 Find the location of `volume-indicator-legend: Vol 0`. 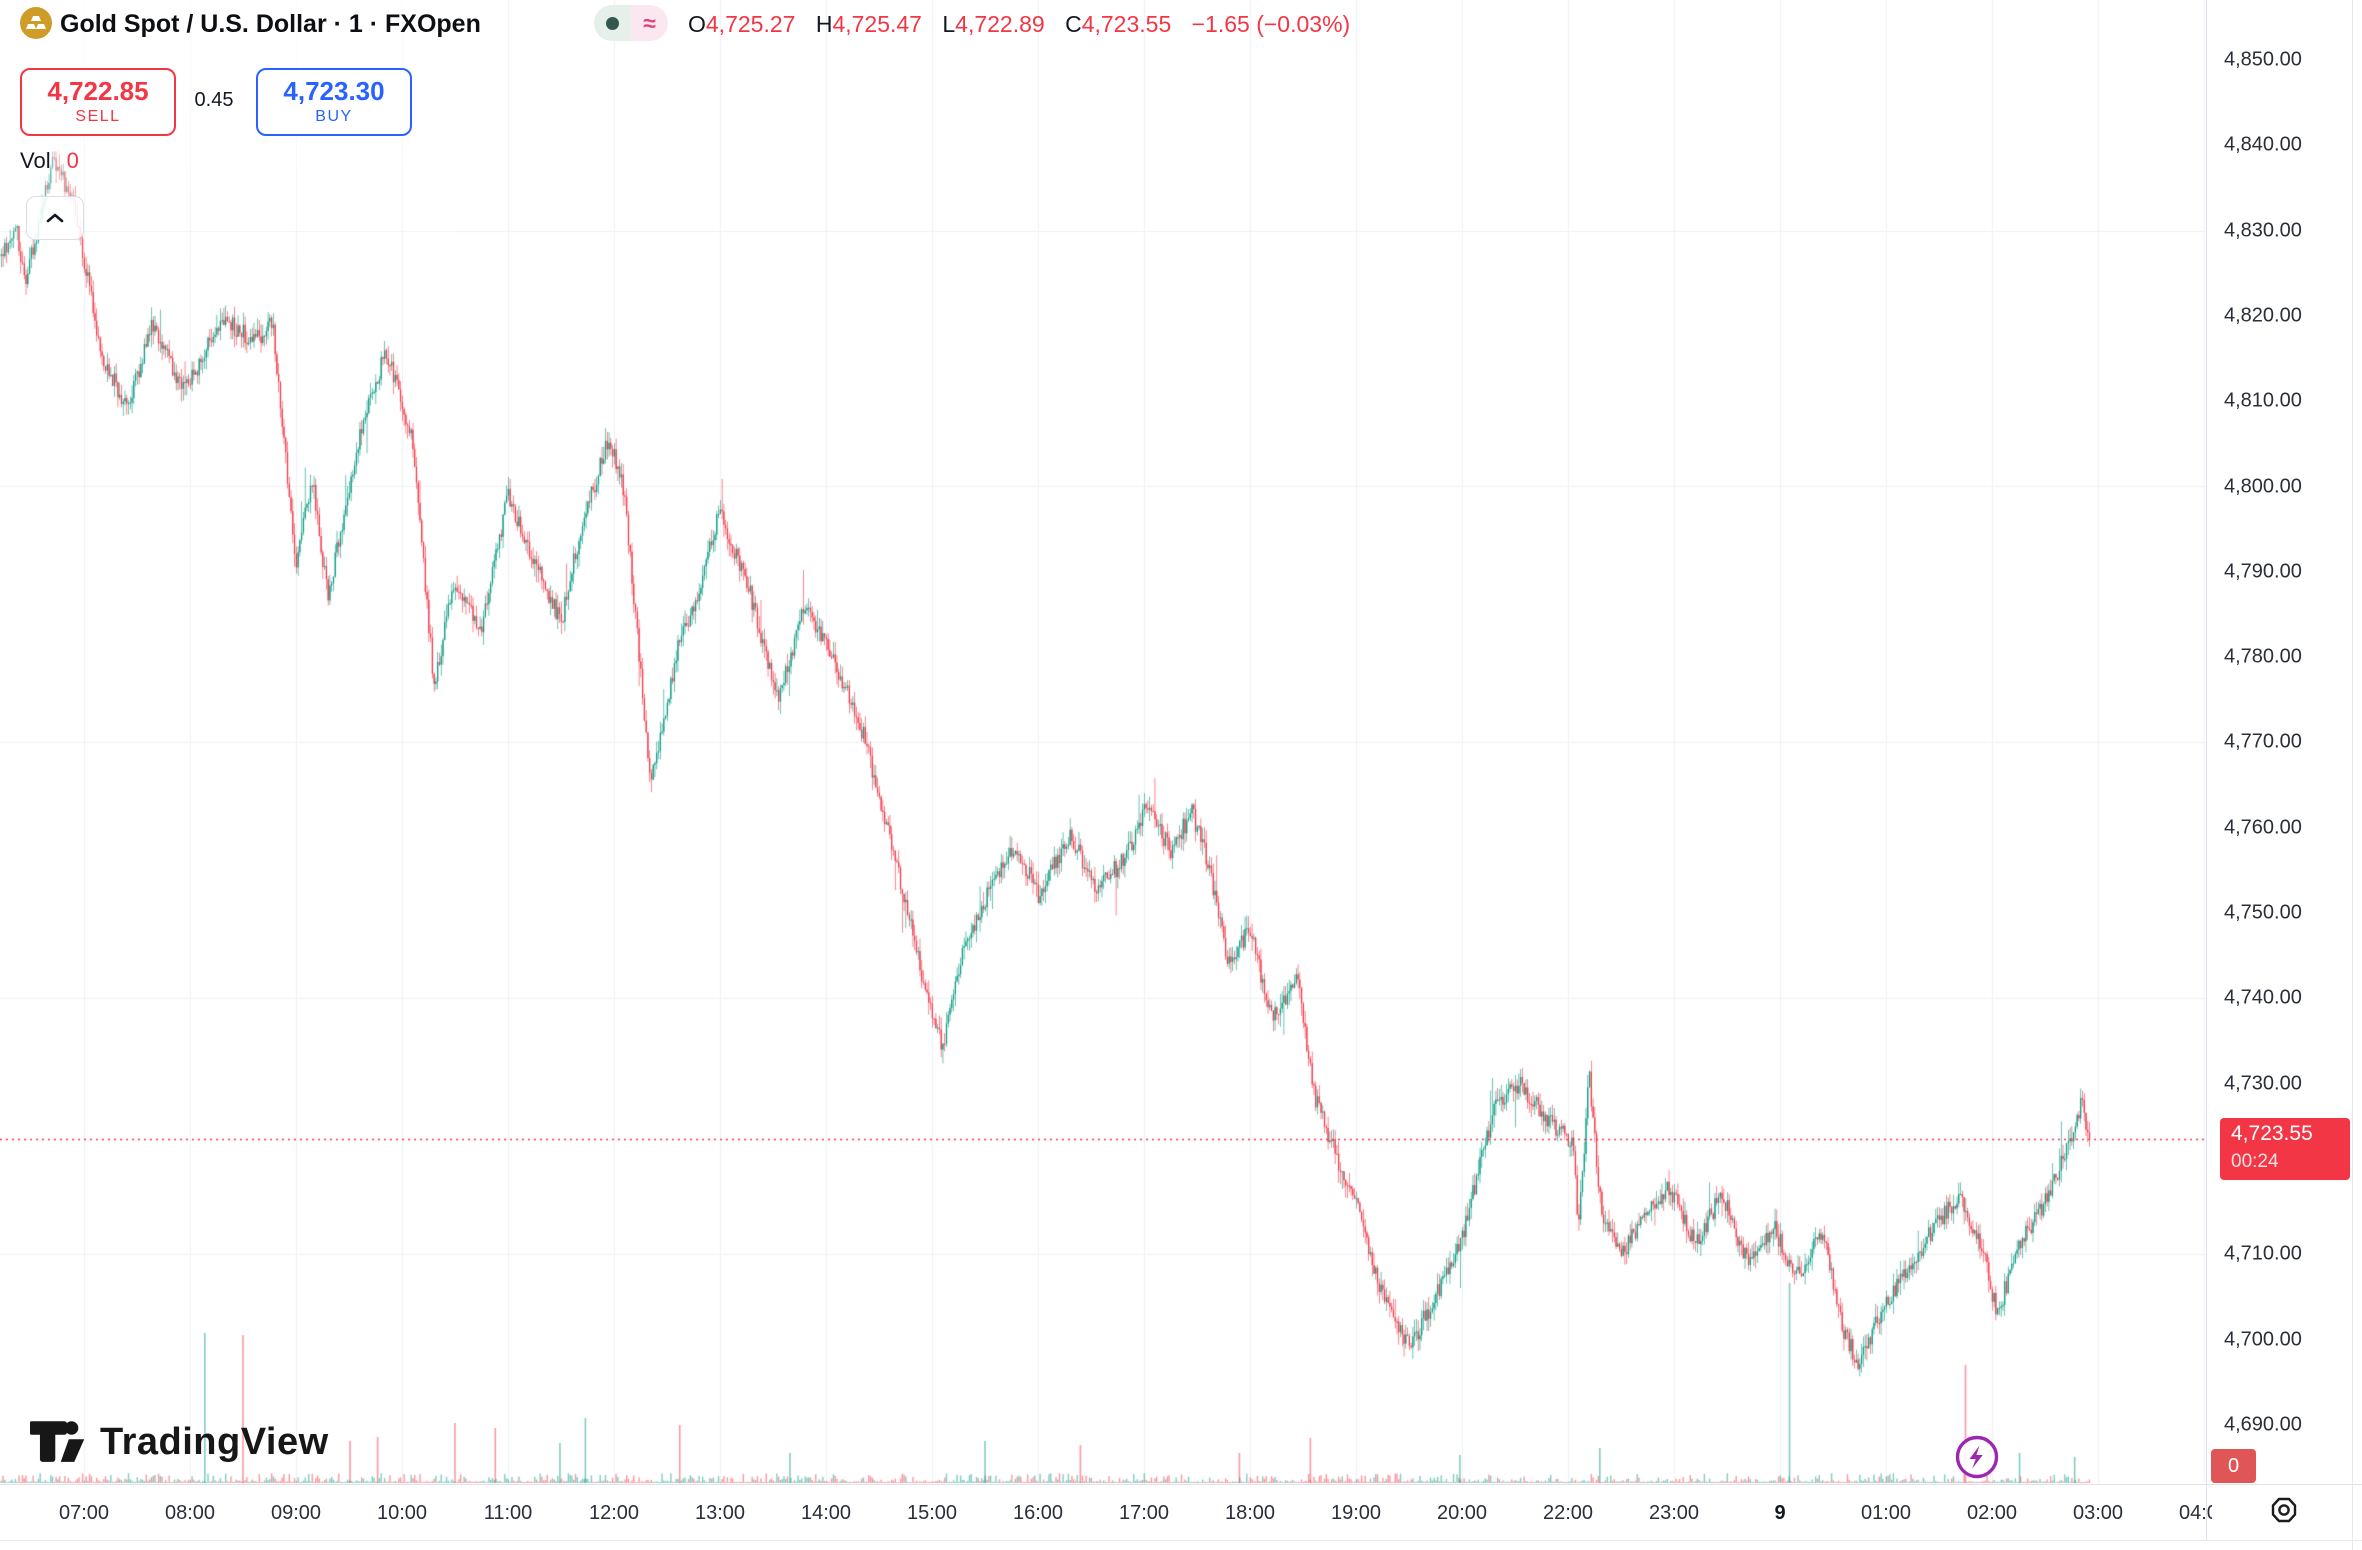

volume-indicator-legend: Vol 0 is located at coordinates (49, 161).